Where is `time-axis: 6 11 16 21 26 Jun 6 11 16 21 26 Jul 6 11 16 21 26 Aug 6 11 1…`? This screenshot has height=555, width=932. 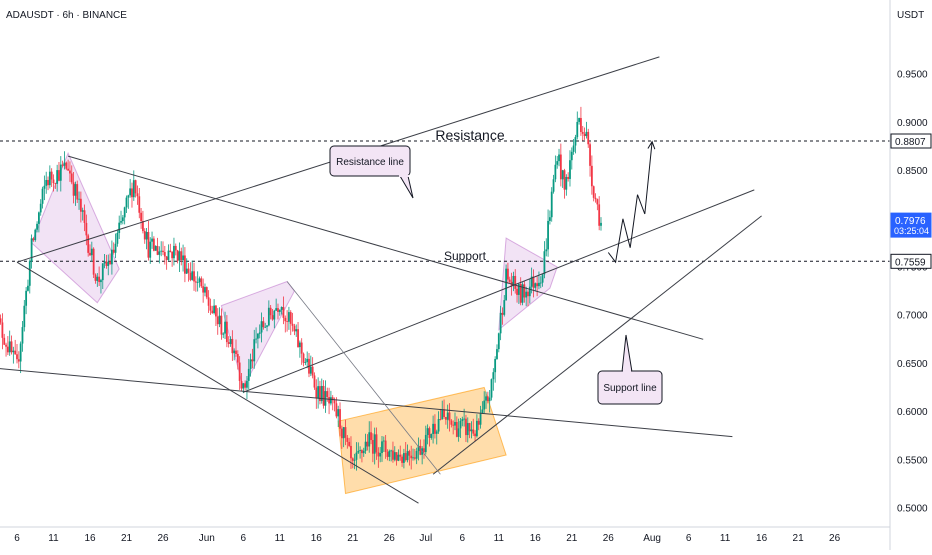 time-axis: 6 11 16 21 26 Jun 6 11 16 21 26 Jul 6 11 16 21 26 Aug 6 11 1… is located at coordinates (427, 538).